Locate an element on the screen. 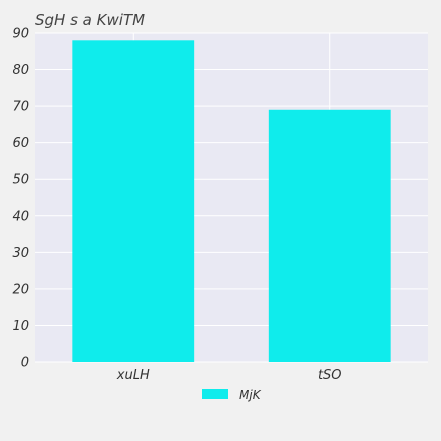 The height and width of the screenshot is (441, 441). chart-title: SgH s a KwiTM is located at coordinates (90, 20).